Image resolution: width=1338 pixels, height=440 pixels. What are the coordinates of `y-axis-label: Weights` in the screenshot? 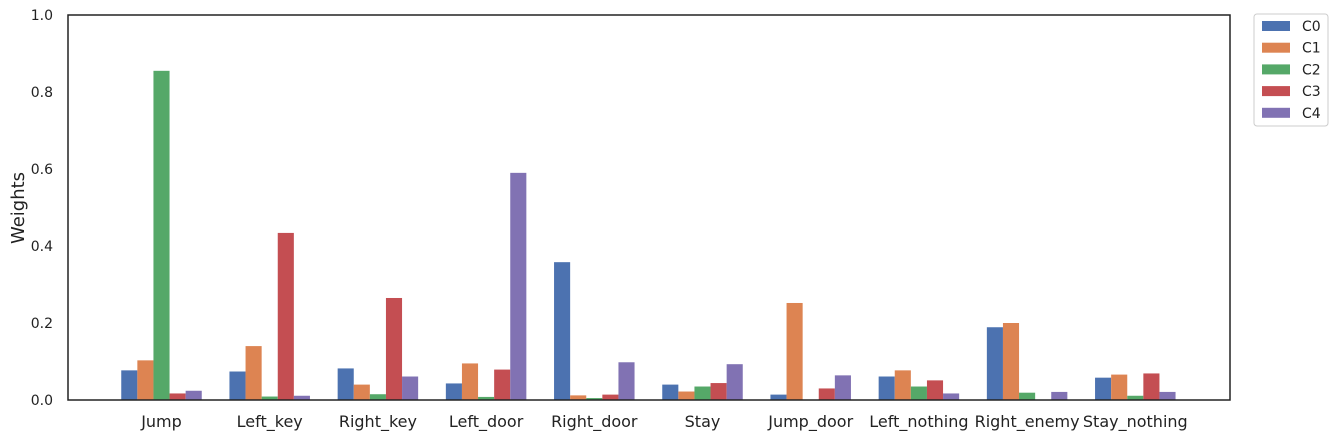 It's located at (18, 208).